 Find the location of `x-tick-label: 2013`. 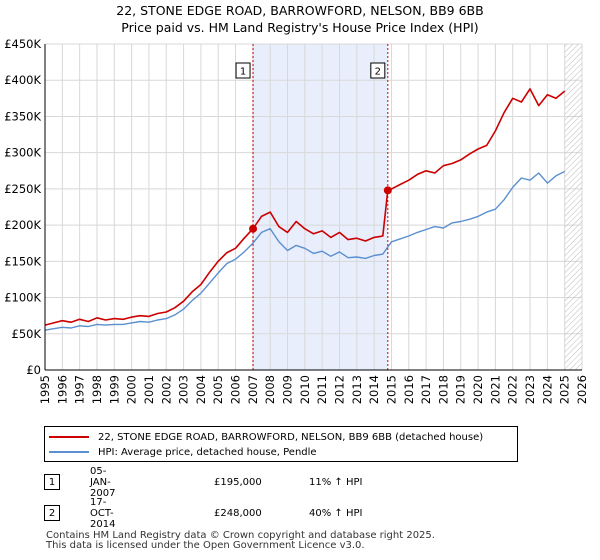

x-tick-label: 2013 is located at coordinates (357, 389).